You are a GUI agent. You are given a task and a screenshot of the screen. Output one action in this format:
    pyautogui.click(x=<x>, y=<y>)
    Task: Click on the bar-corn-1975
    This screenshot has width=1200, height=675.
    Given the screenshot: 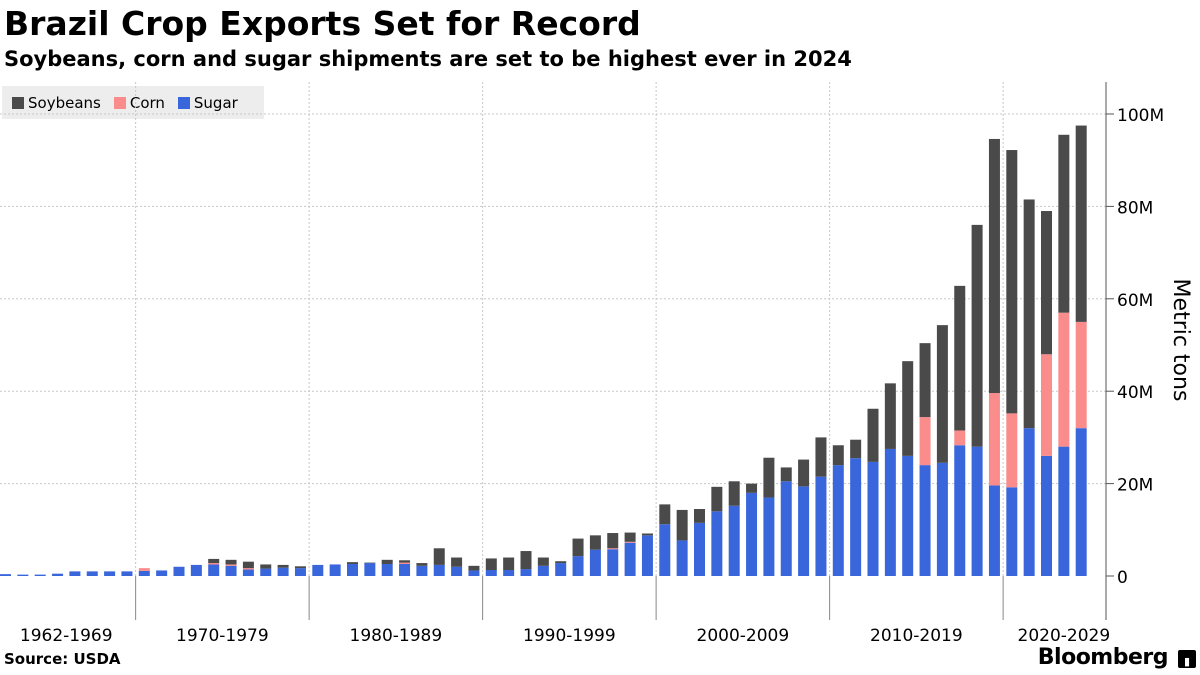 What is the action you would take?
    pyautogui.click(x=231, y=565)
    